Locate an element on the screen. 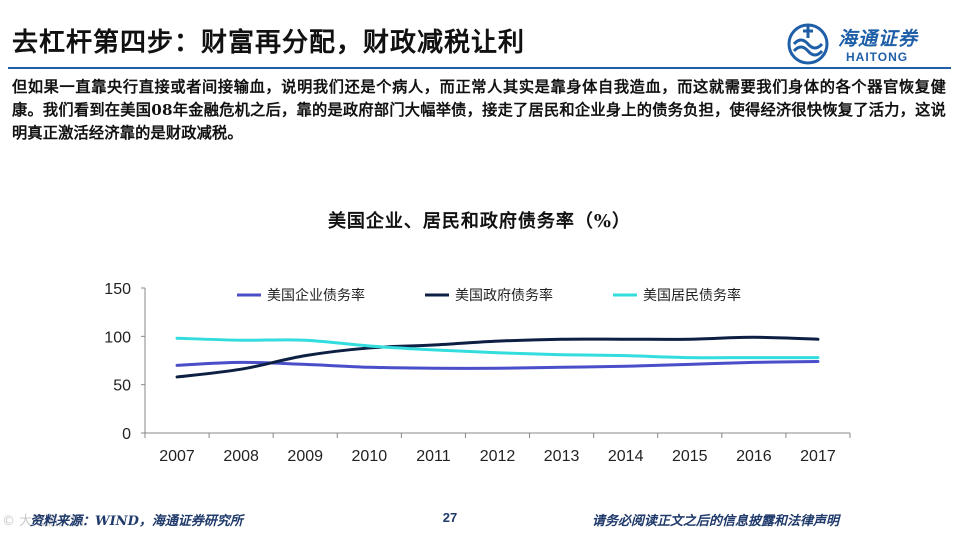 This screenshot has height=543, width=959. x-tick-label: 2017 is located at coordinates (818, 456).